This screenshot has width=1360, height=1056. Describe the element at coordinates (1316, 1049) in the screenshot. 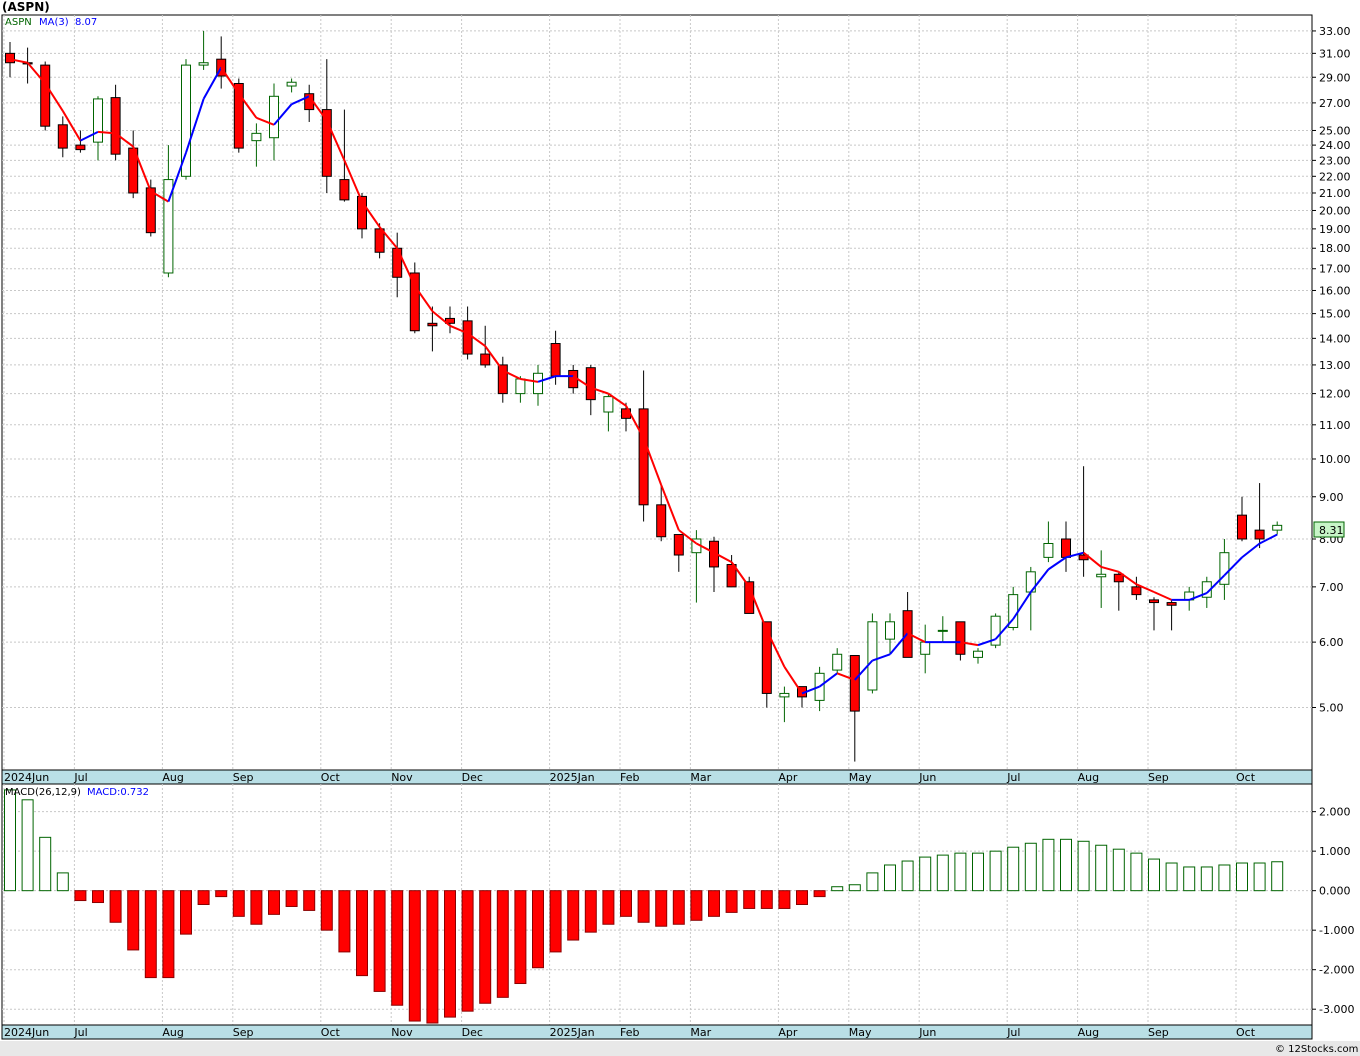

I see `footer-credit: © 12Stocks.com` at that location.